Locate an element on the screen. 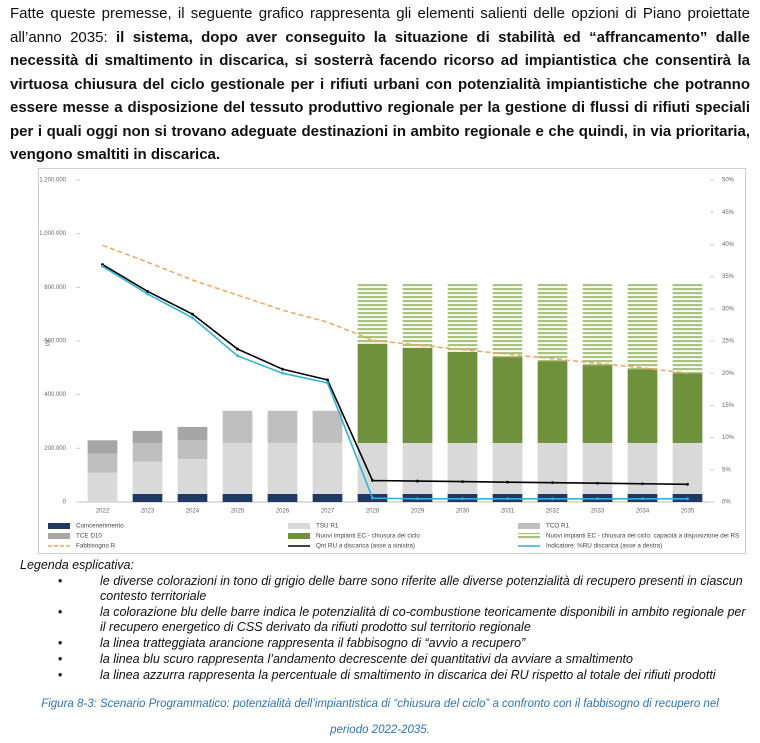 This screenshot has width=760, height=743. x-tick-label: 2028 is located at coordinates (373, 512).